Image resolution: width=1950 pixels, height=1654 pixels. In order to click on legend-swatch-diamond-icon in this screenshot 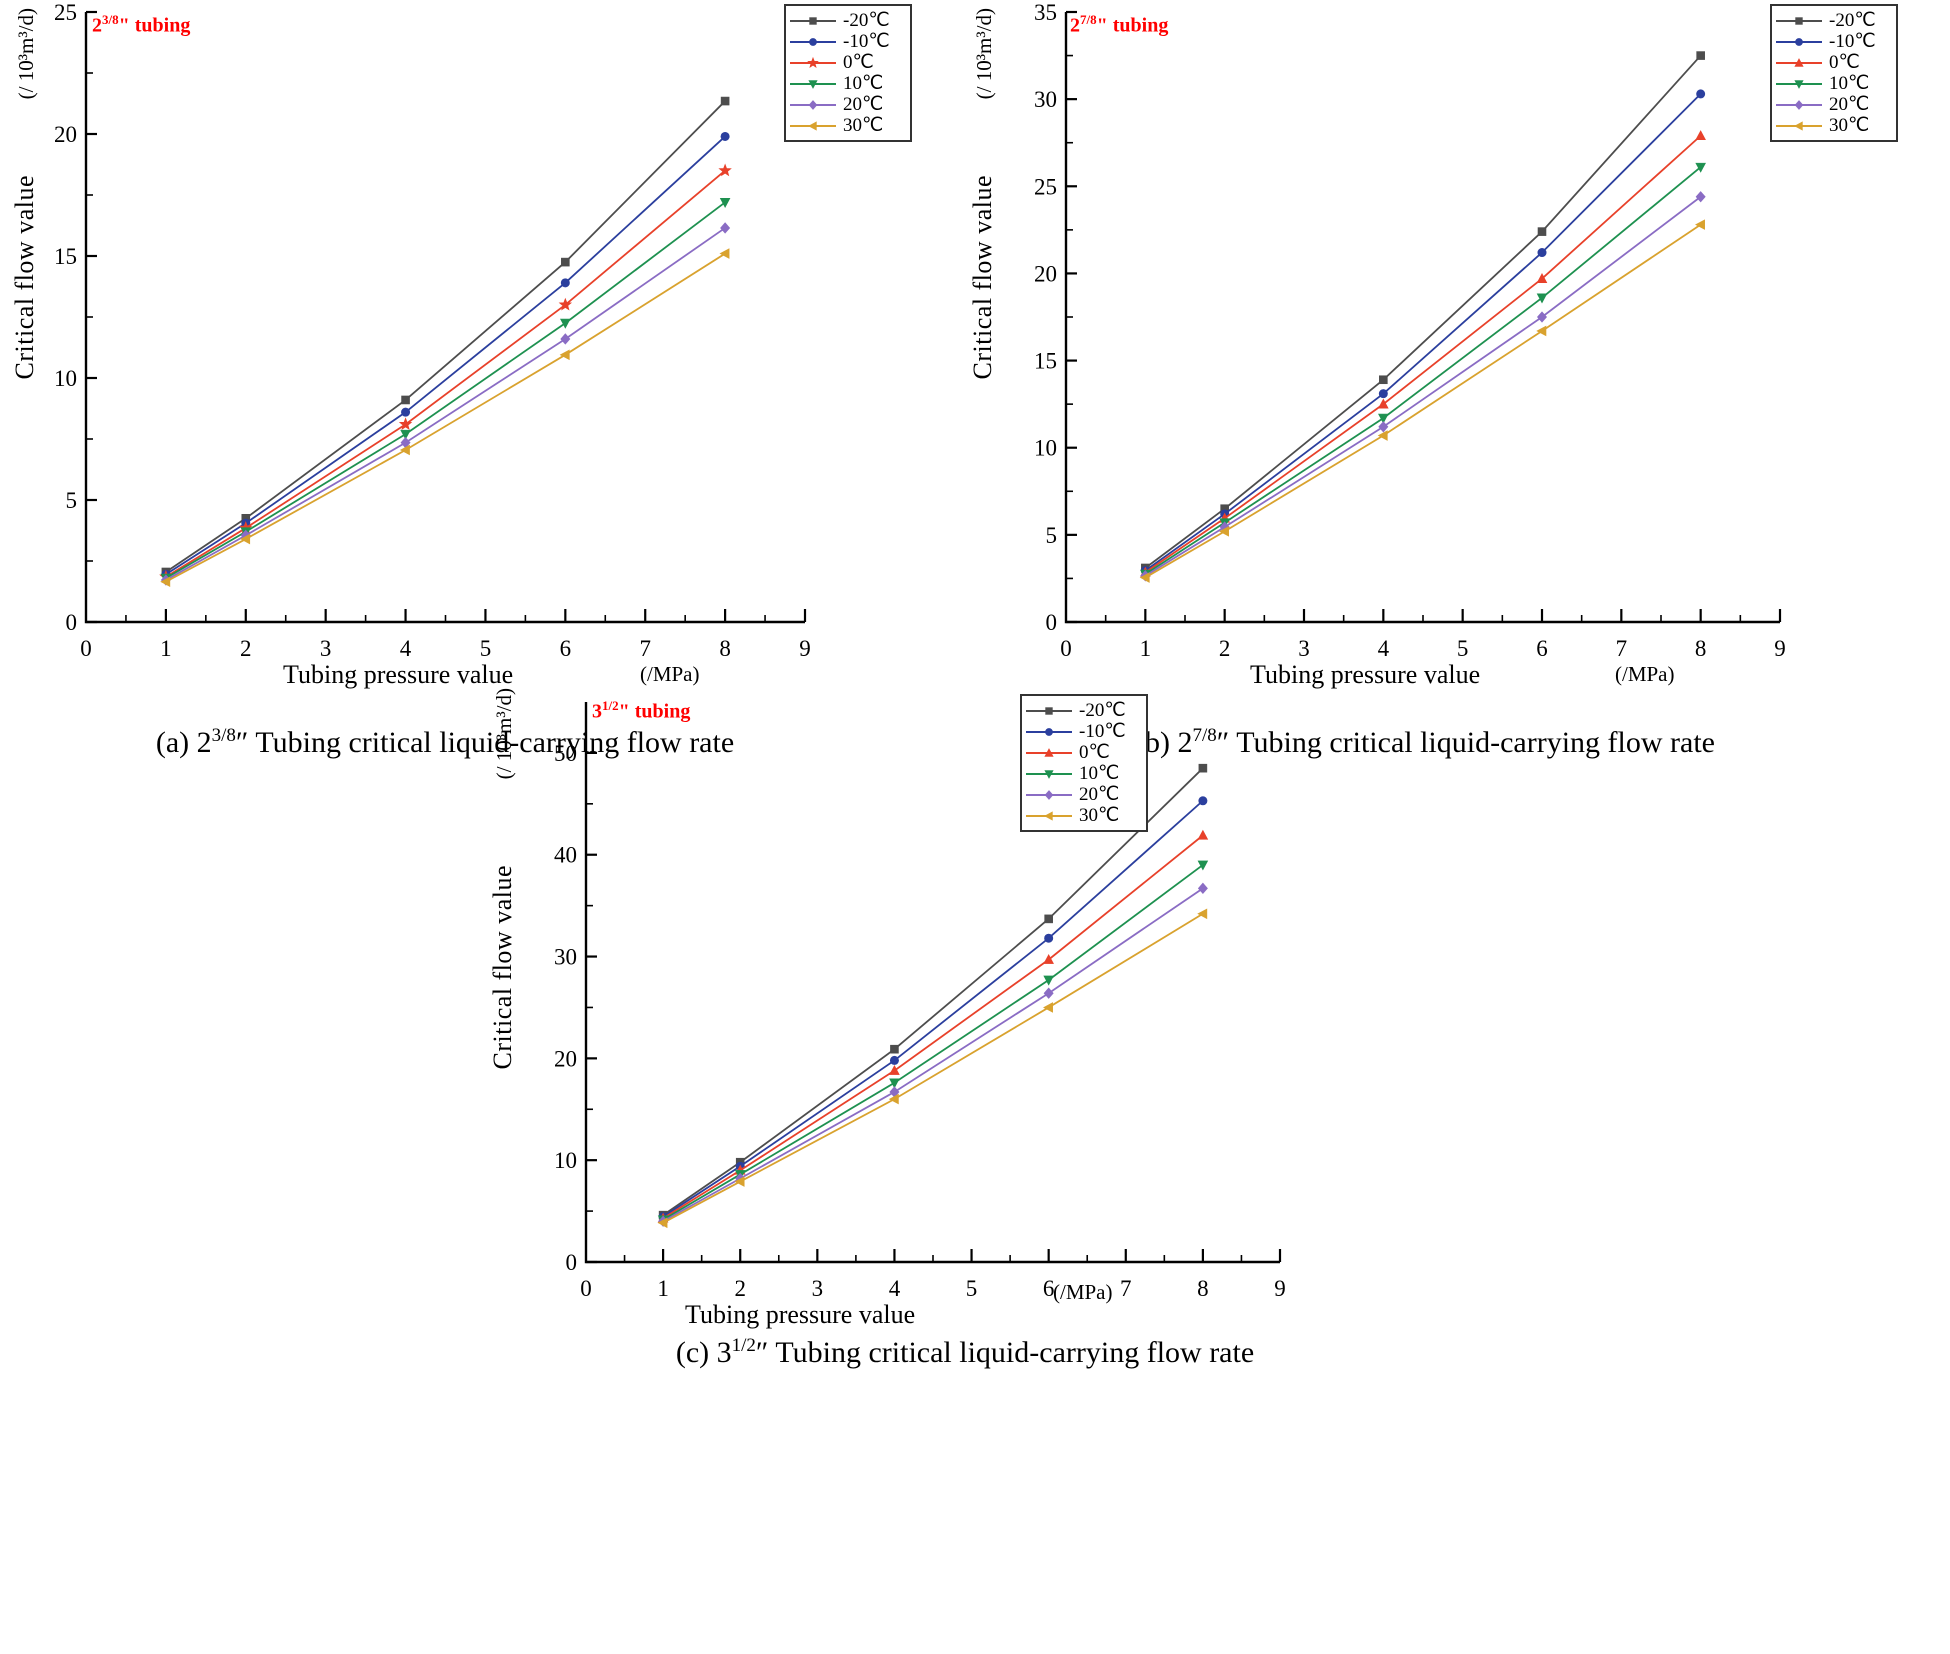, I will do `click(1049, 795)`.